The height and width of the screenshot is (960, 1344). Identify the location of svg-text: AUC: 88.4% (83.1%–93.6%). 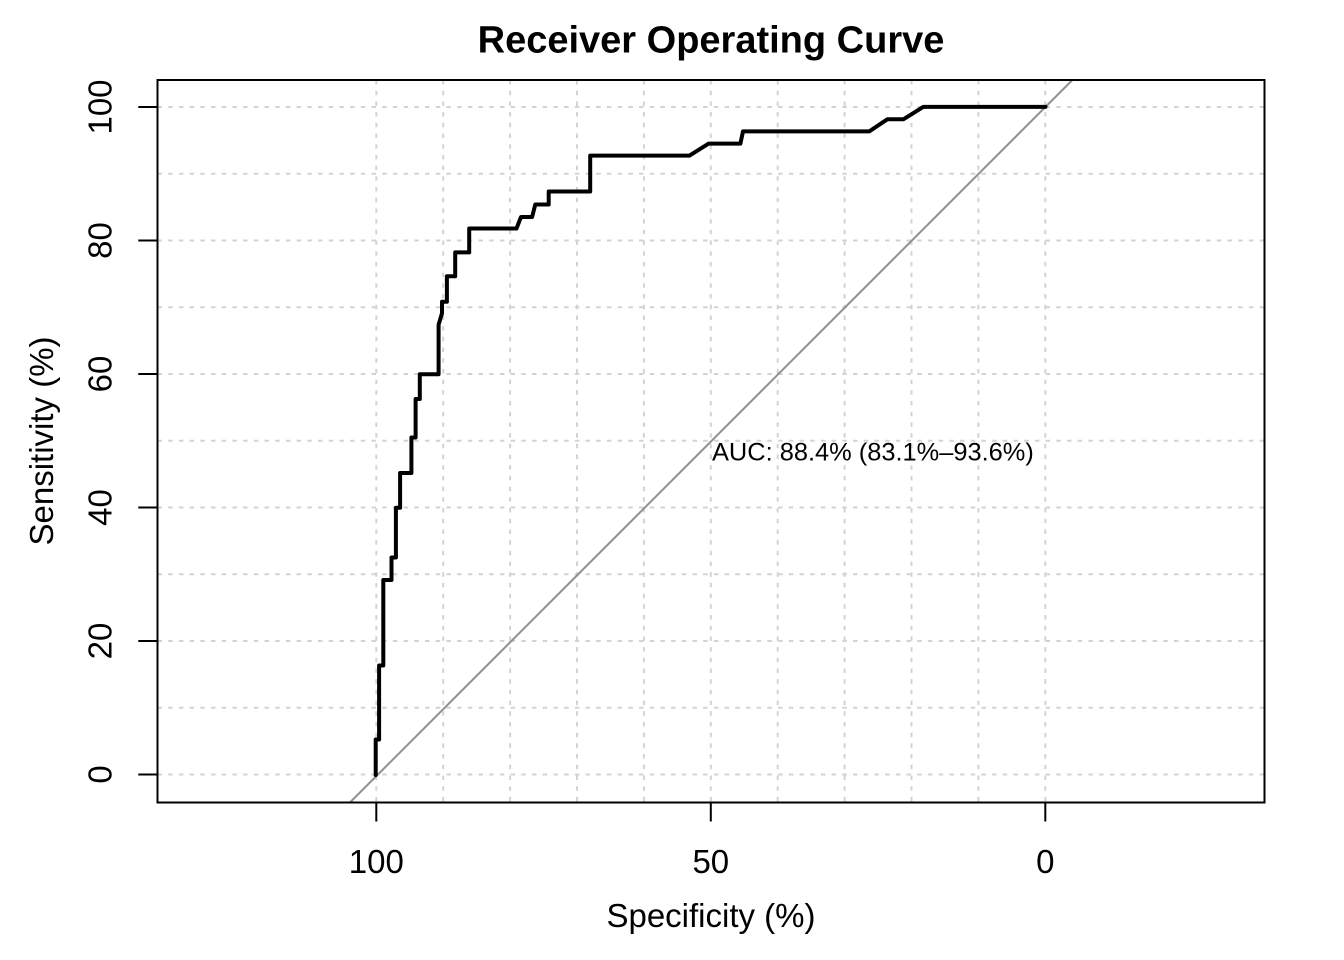
(873, 452).